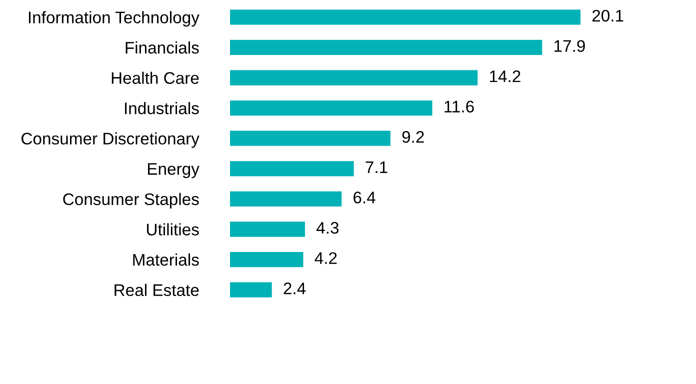  Describe the element at coordinates (114, 19) in the screenshot. I see `y-tick-label: Information Technology` at that location.